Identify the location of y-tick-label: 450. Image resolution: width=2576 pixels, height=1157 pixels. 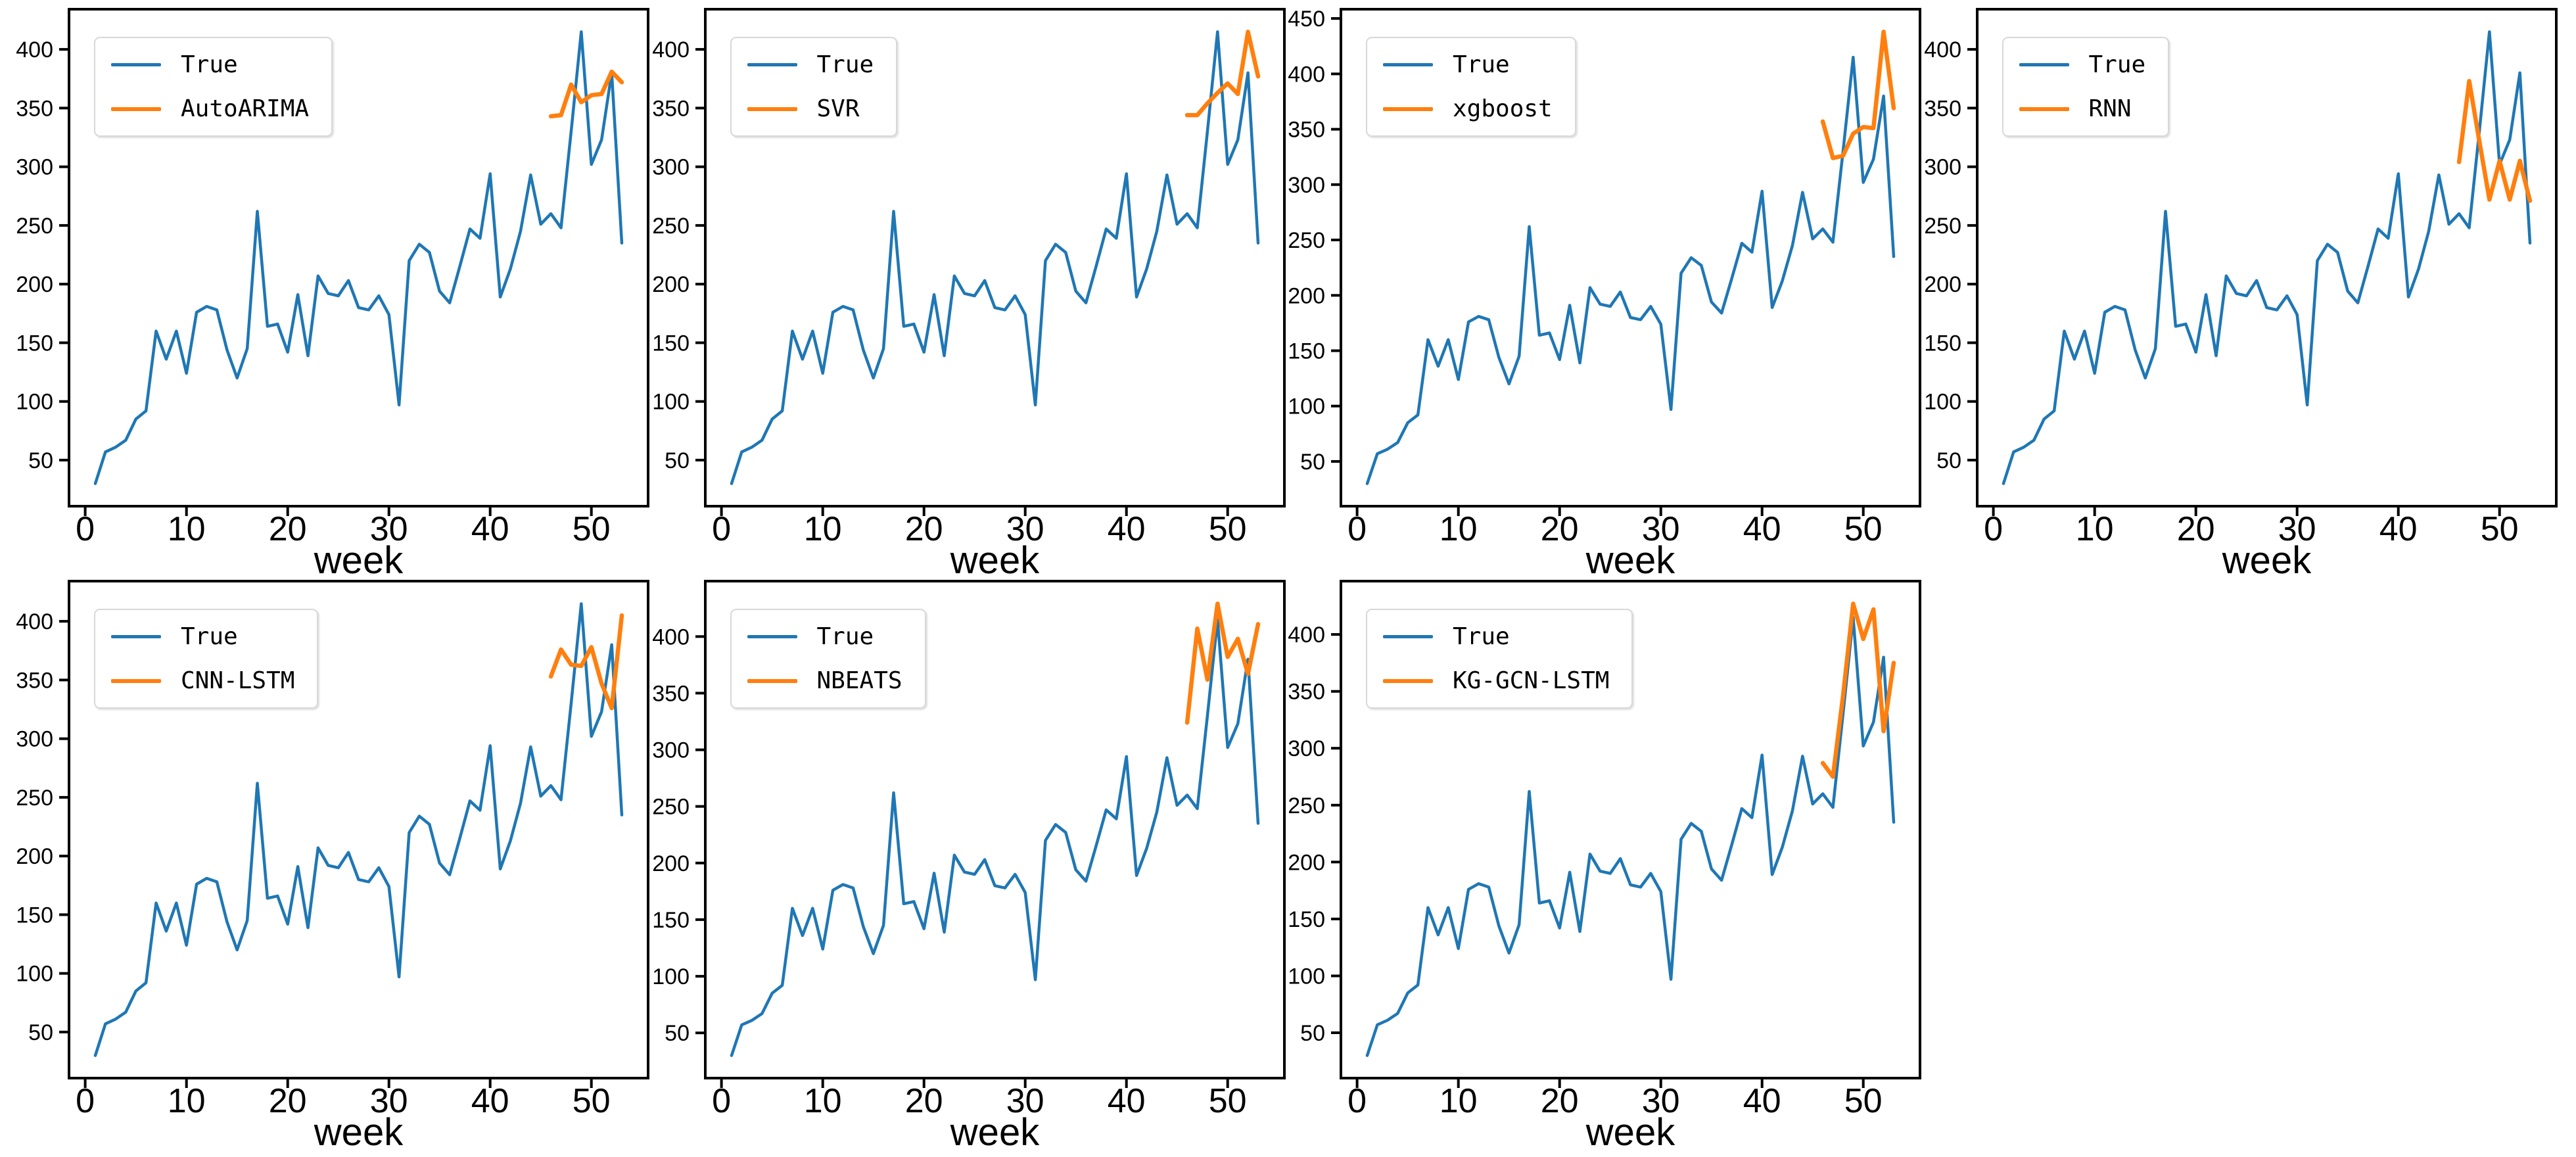
(1306, 19).